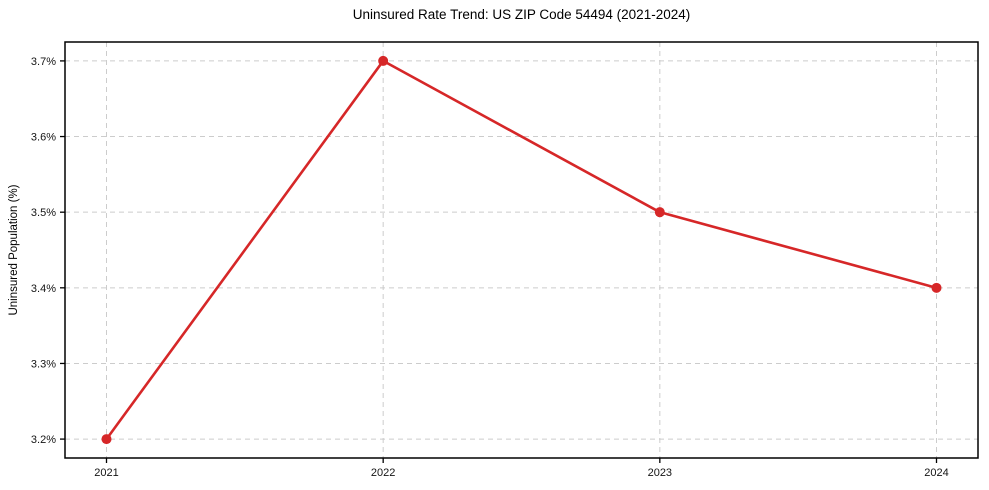 This screenshot has height=490, width=989. What do you see at coordinates (43, 138) in the screenshot?
I see `y-tick-label-3.6: 3.6%` at bounding box center [43, 138].